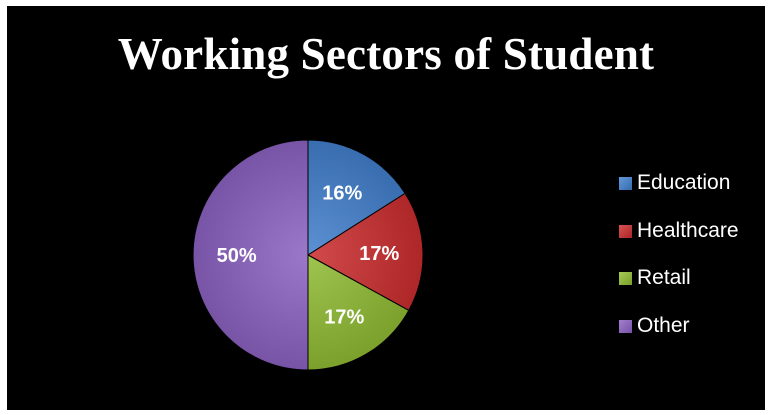  What do you see at coordinates (684, 182) in the screenshot?
I see `legend-label: Education` at bounding box center [684, 182].